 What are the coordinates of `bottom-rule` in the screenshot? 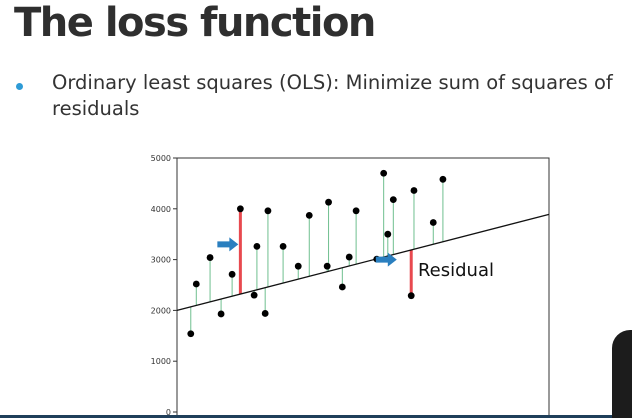 It's located at (316, 416).